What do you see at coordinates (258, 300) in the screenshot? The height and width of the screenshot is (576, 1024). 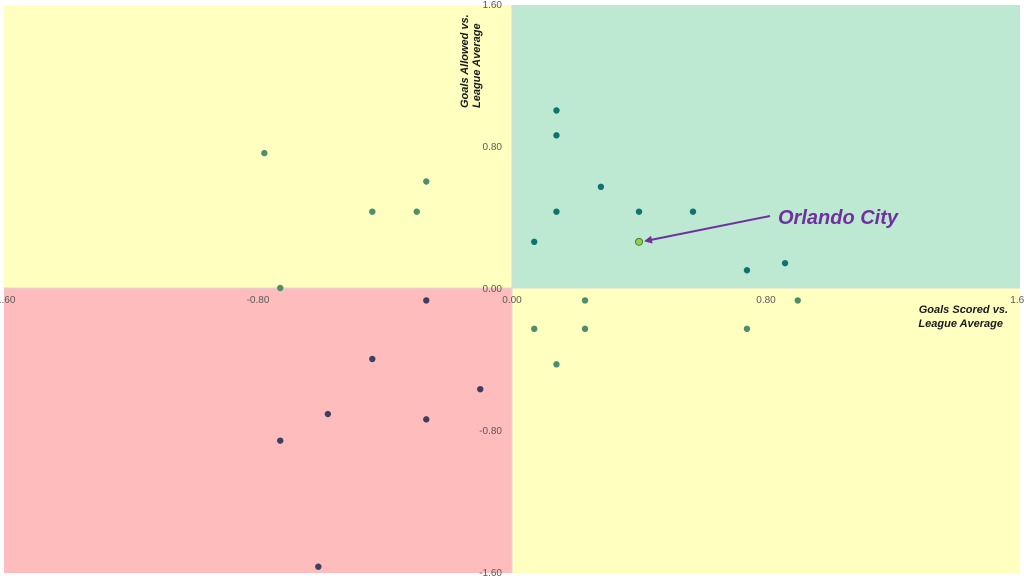 I see `x-tick-label: -0.80` at bounding box center [258, 300].